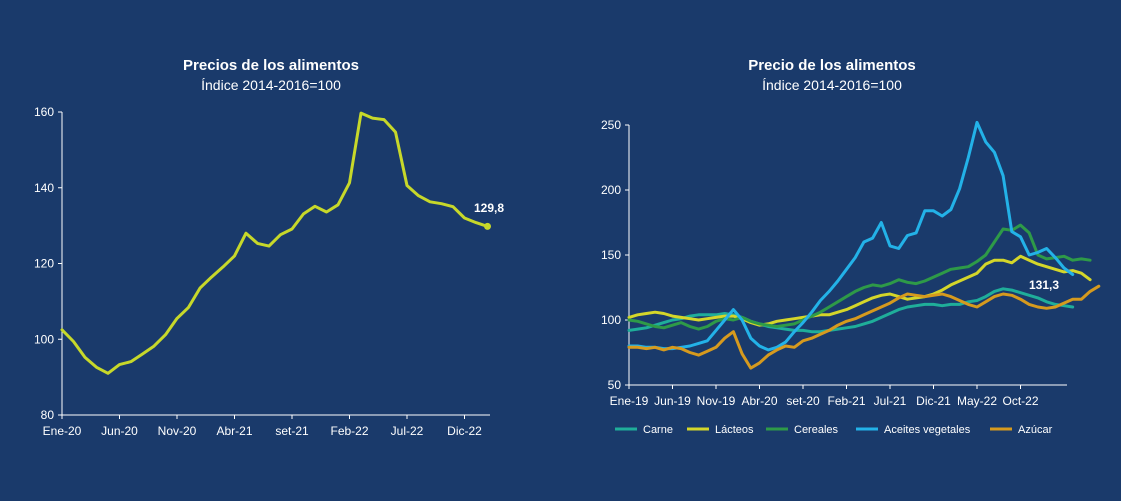  I want to click on chart1-end-point, so click(487, 226).